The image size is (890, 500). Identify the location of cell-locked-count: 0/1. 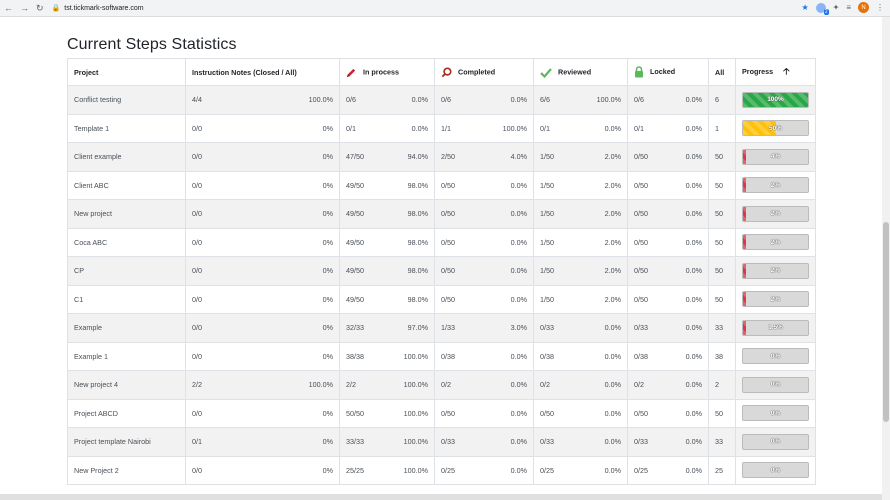
(639, 128).